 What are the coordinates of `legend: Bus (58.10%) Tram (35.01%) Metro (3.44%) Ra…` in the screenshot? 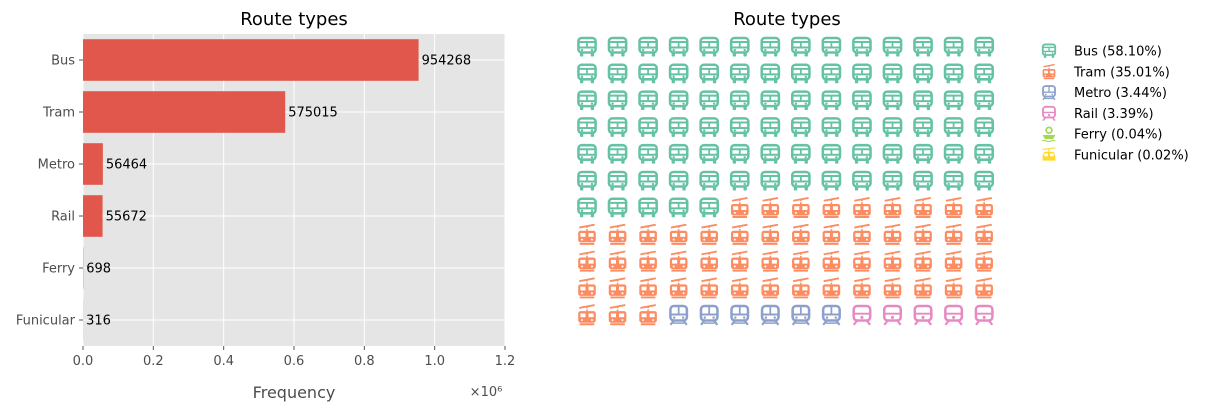 It's located at (1115, 103).